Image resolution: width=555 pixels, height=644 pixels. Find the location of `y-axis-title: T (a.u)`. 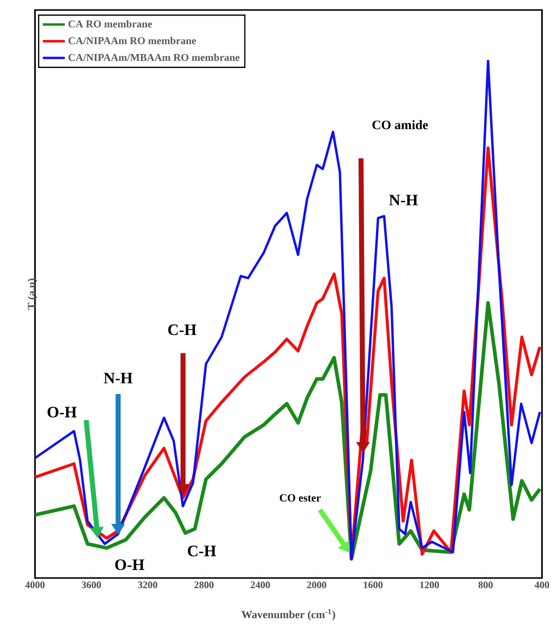

y-axis-title: T (a.u) is located at coordinates (33, 294).